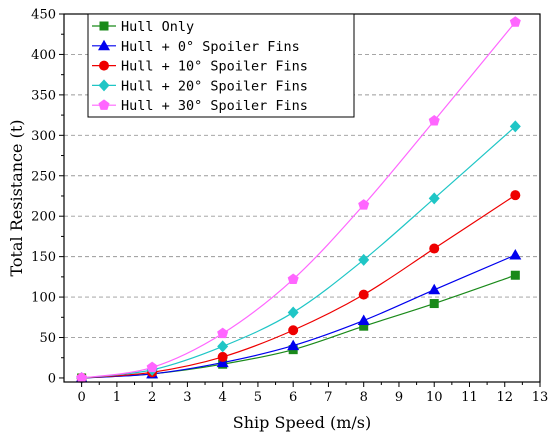 The width and height of the screenshot is (550, 436). Describe the element at coordinates (43, 55) in the screenshot. I see `y-tick-label: 400` at that location.